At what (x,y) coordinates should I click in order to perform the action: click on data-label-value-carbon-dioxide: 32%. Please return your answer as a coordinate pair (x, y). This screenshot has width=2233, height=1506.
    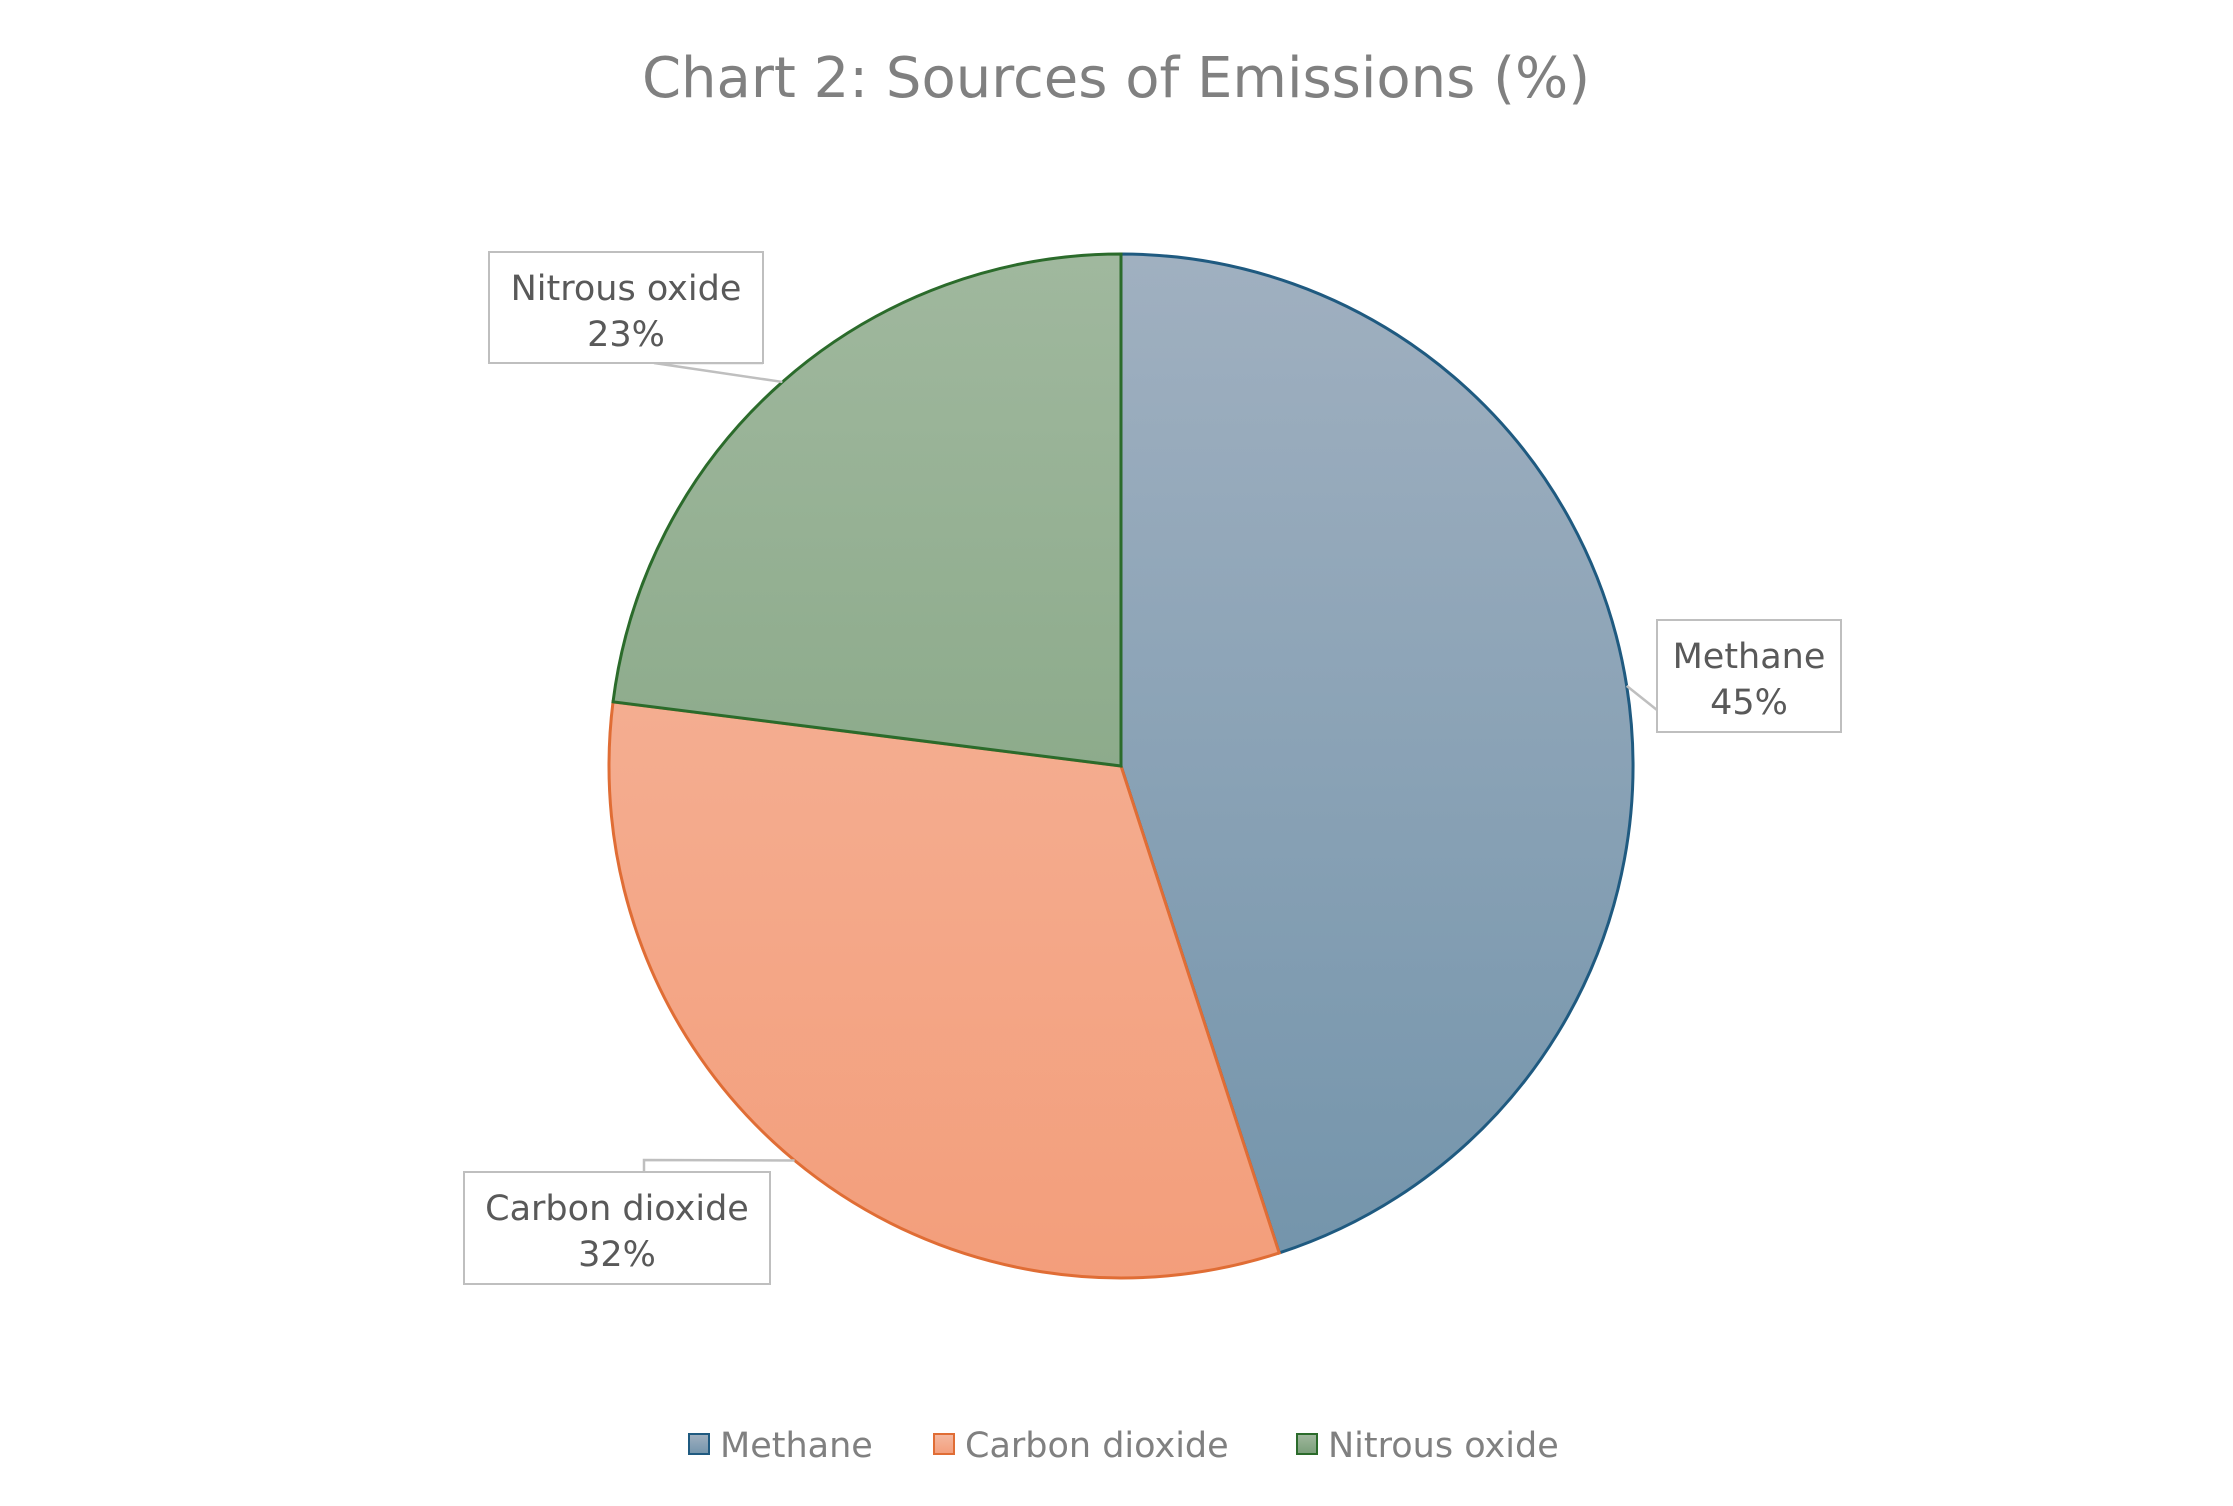
    Looking at the image, I should click on (617, 1255).